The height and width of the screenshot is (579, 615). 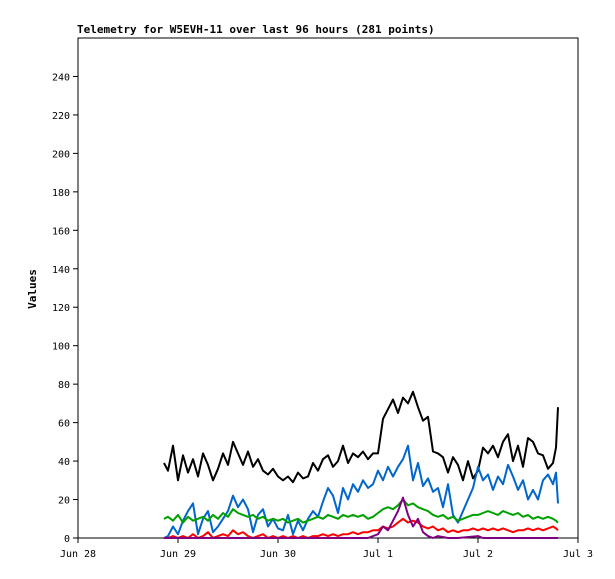 What do you see at coordinates (478, 554) in the screenshot?
I see `x-tick-label: Jul 2` at bounding box center [478, 554].